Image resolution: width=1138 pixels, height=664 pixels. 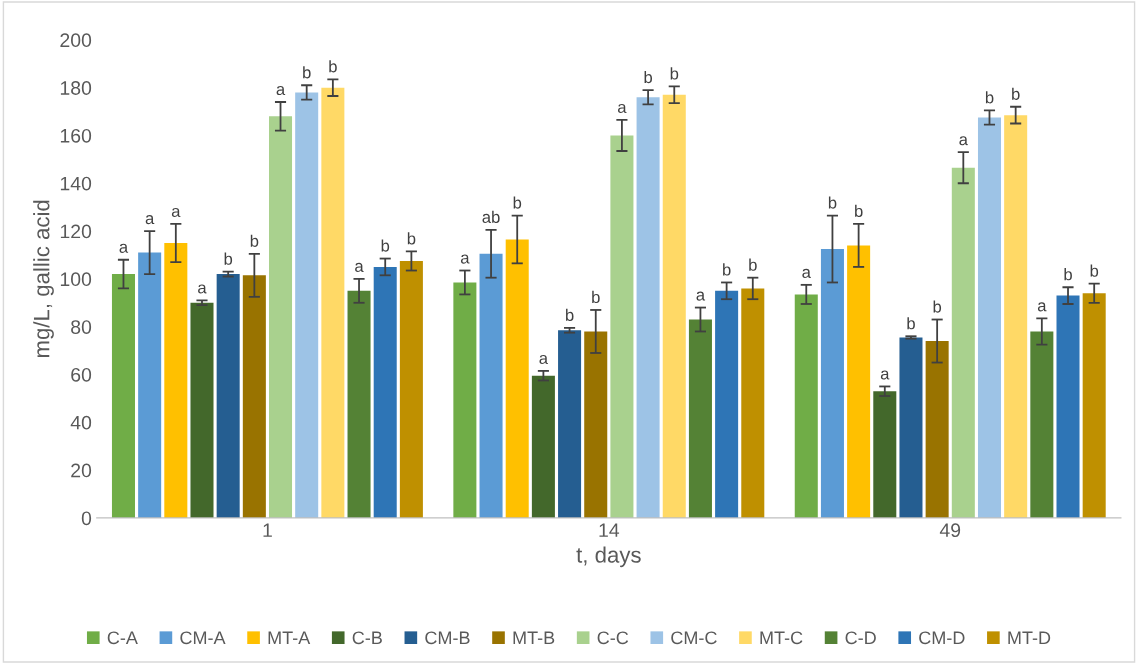 I want to click on y-tick-label: 100, so click(x=76, y=279).